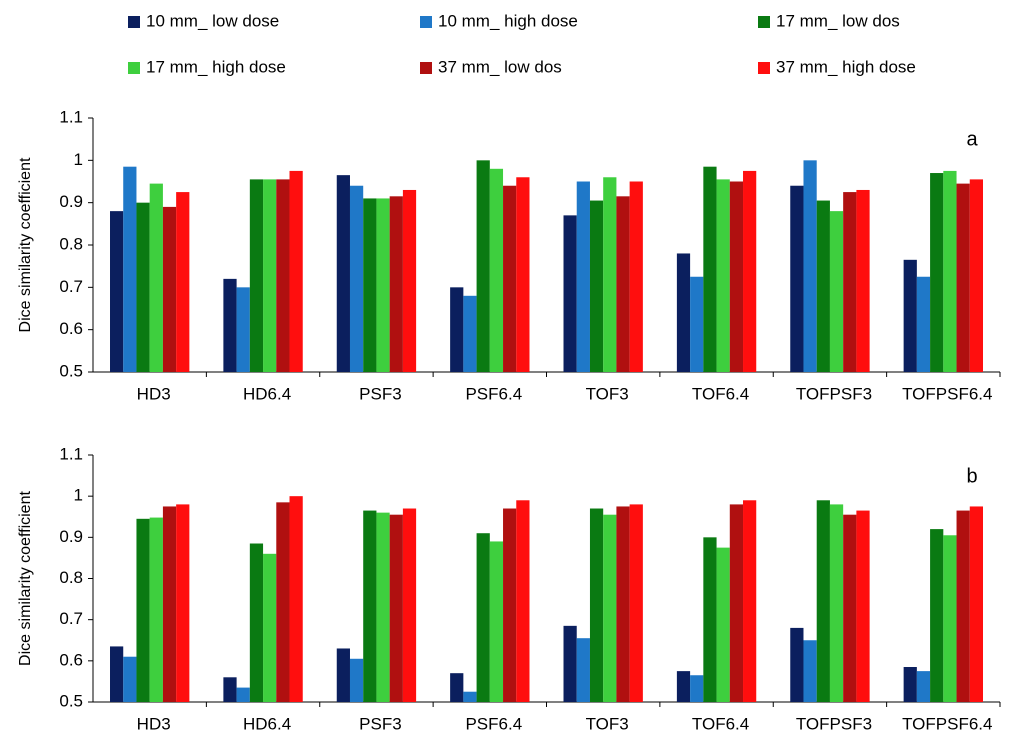 This screenshot has height=738, width=1011. Describe the element at coordinates (71, 201) in the screenshot. I see `y-tick-label: 0.9` at that location.